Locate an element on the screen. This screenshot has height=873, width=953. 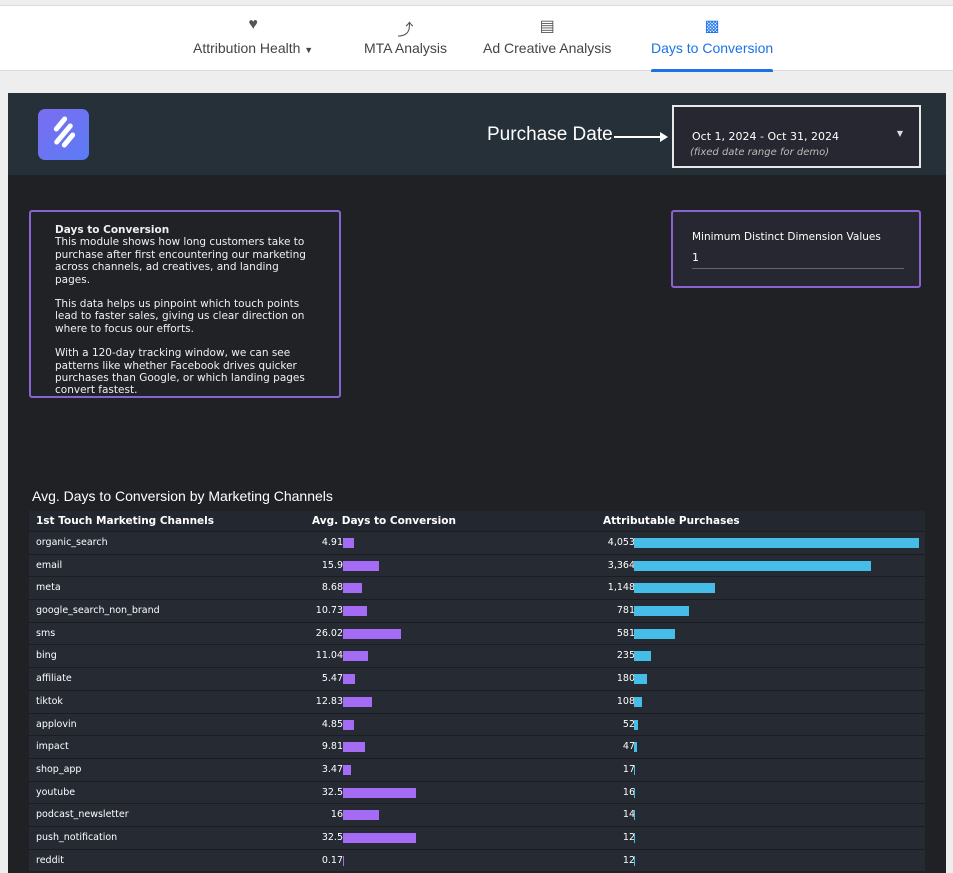
table-row: shop_app 3.47 17 is located at coordinates (477, 769).